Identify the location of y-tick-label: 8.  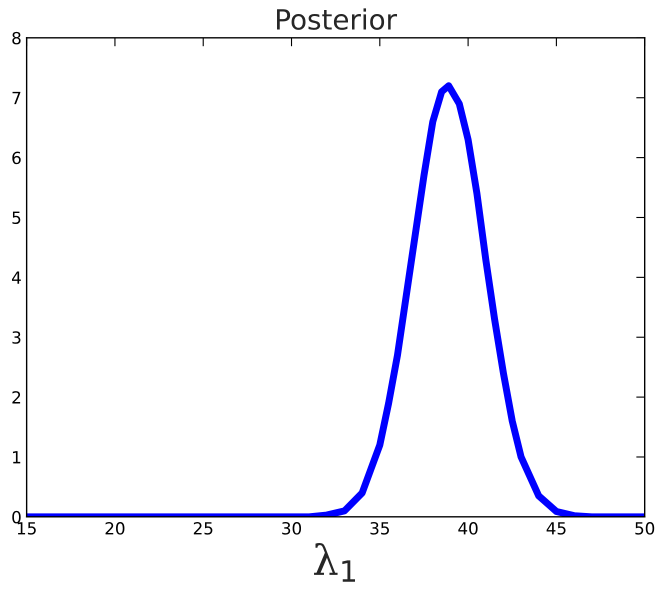
(16, 38).